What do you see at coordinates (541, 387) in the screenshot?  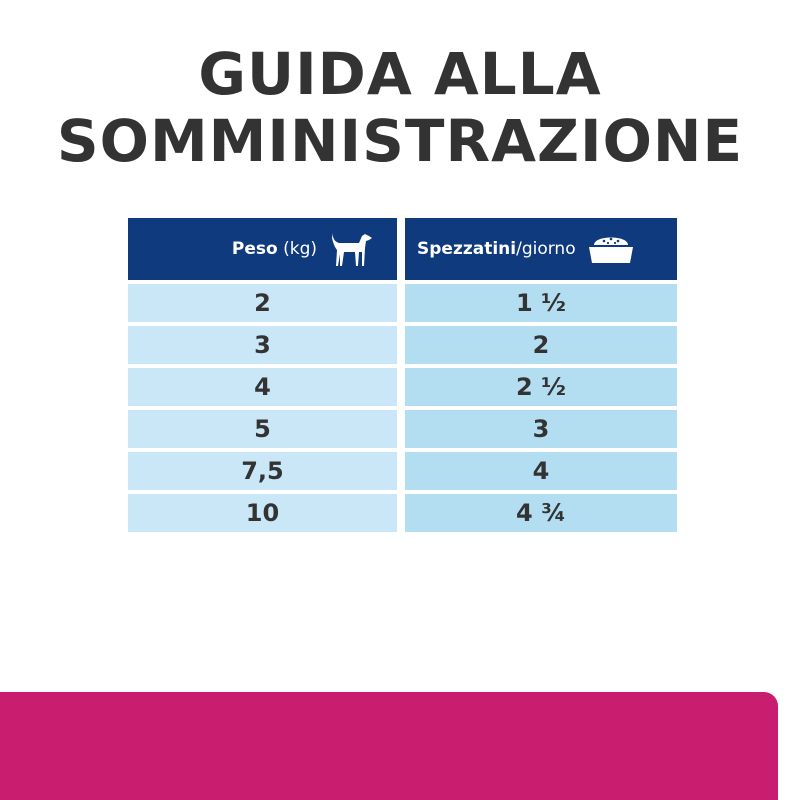 I see `portion-cell: 2 ½` at bounding box center [541, 387].